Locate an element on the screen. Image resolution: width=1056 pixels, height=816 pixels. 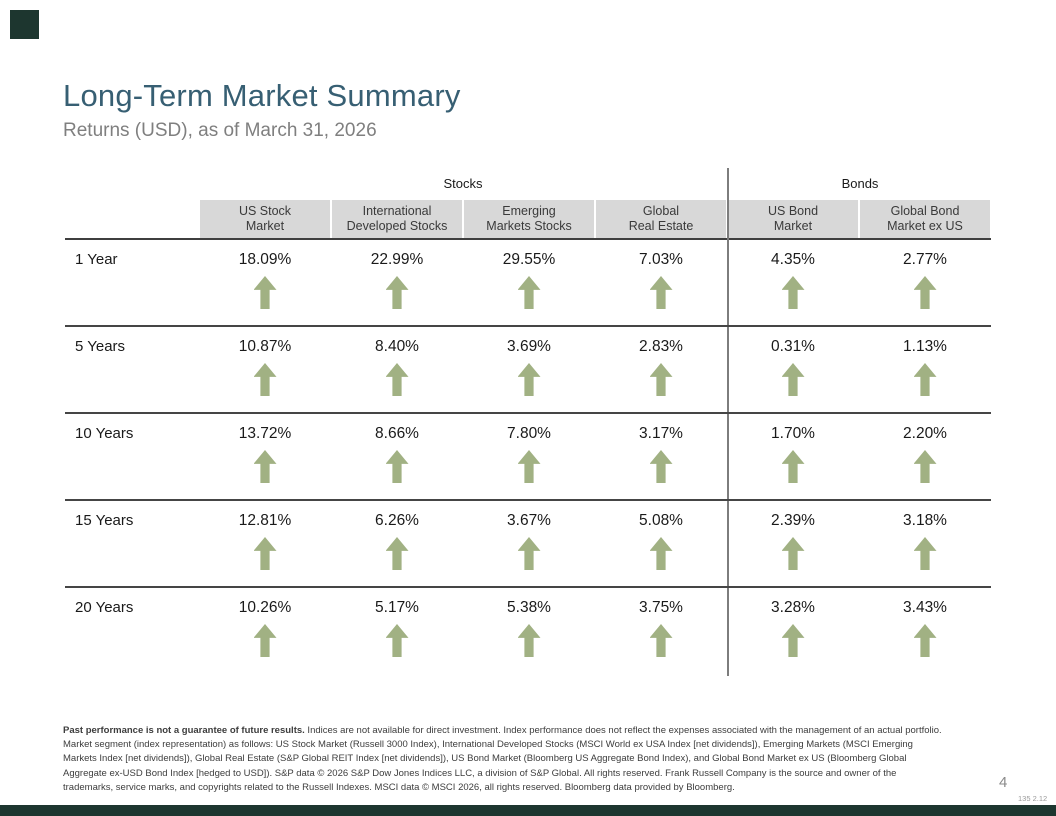
table-cell: 3.28% is located at coordinates (793, 632).